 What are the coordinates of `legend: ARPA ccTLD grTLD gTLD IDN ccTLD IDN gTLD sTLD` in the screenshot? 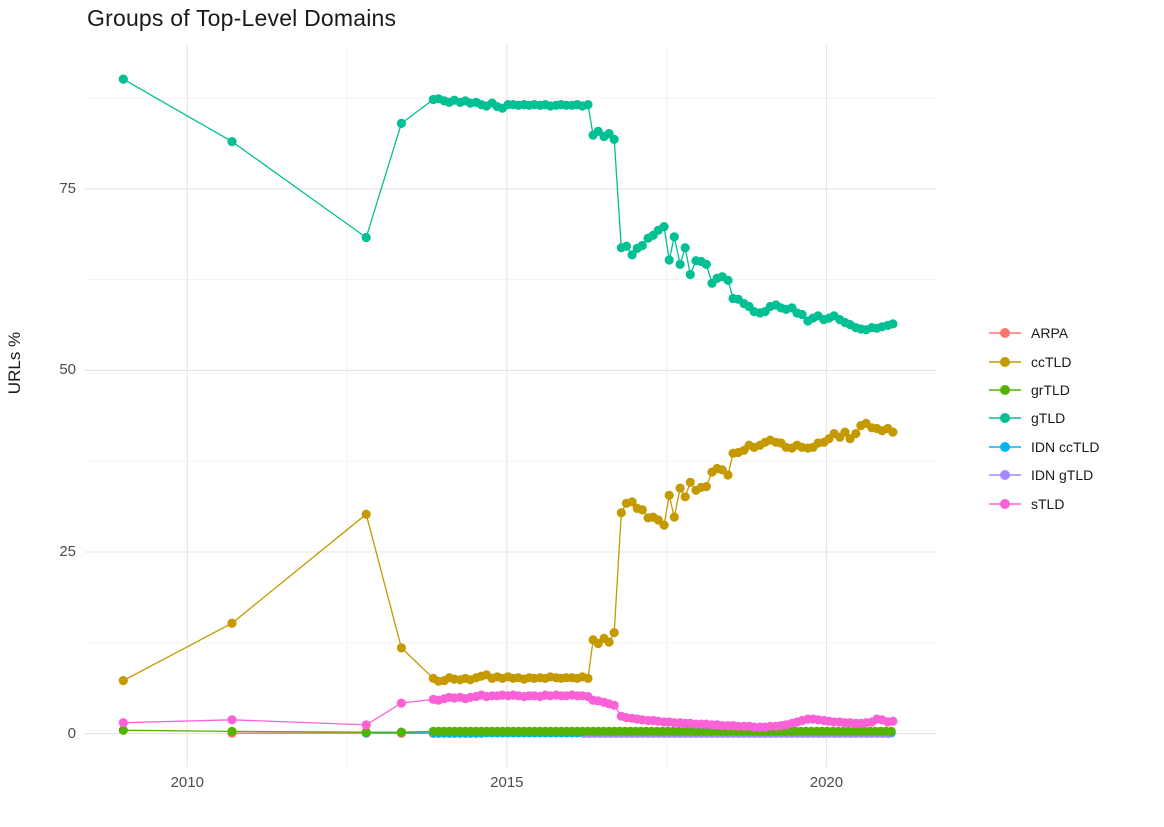 It's located at (1043, 418).